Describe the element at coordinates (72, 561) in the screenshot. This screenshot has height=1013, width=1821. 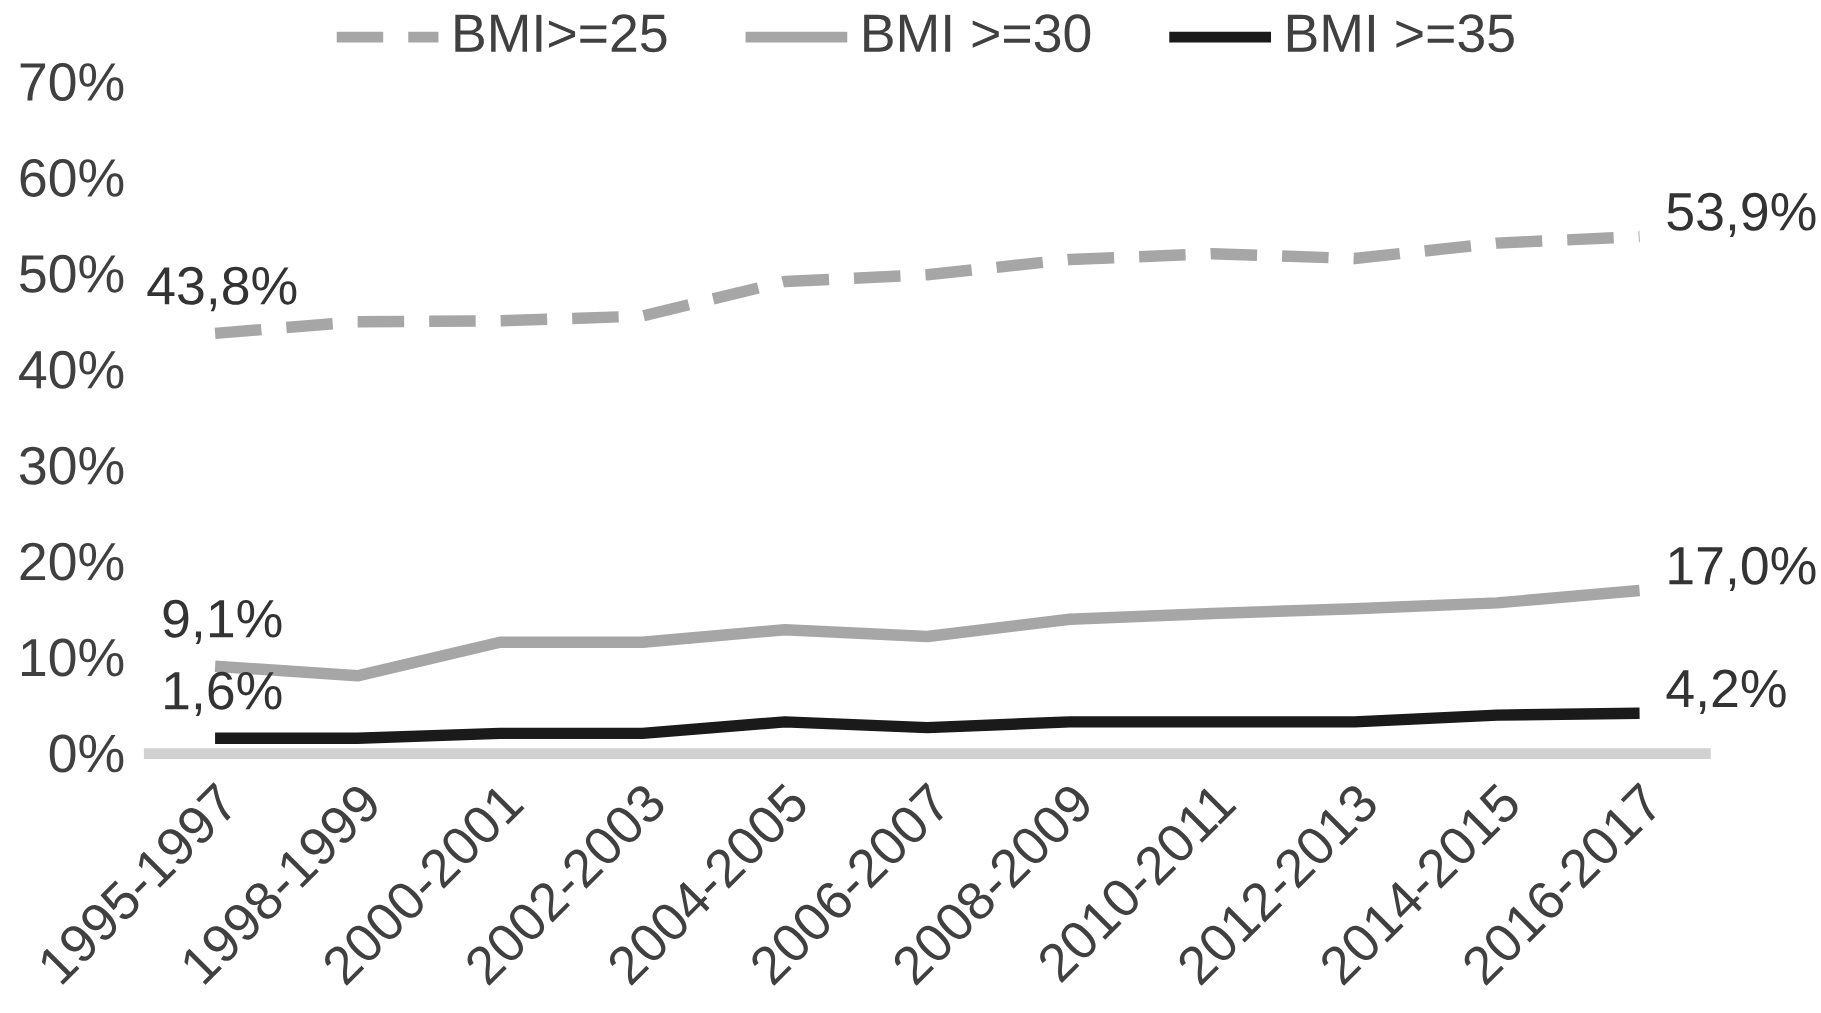
I see `y-tick-label: 20%` at that location.